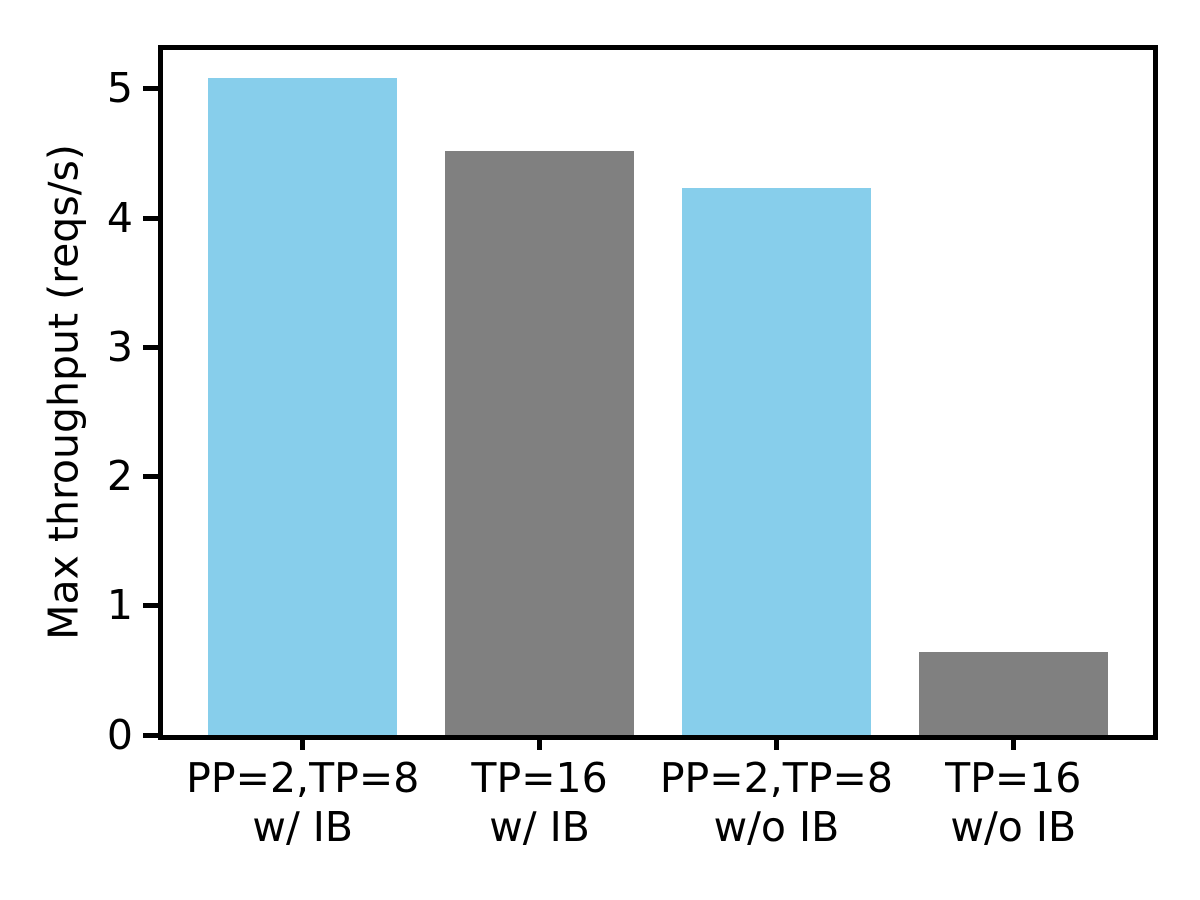 This screenshot has height=900, width=1200. Describe the element at coordinates (63, 392) in the screenshot. I see `y-axis-title: Max throughput (reqs/s)` at that location.